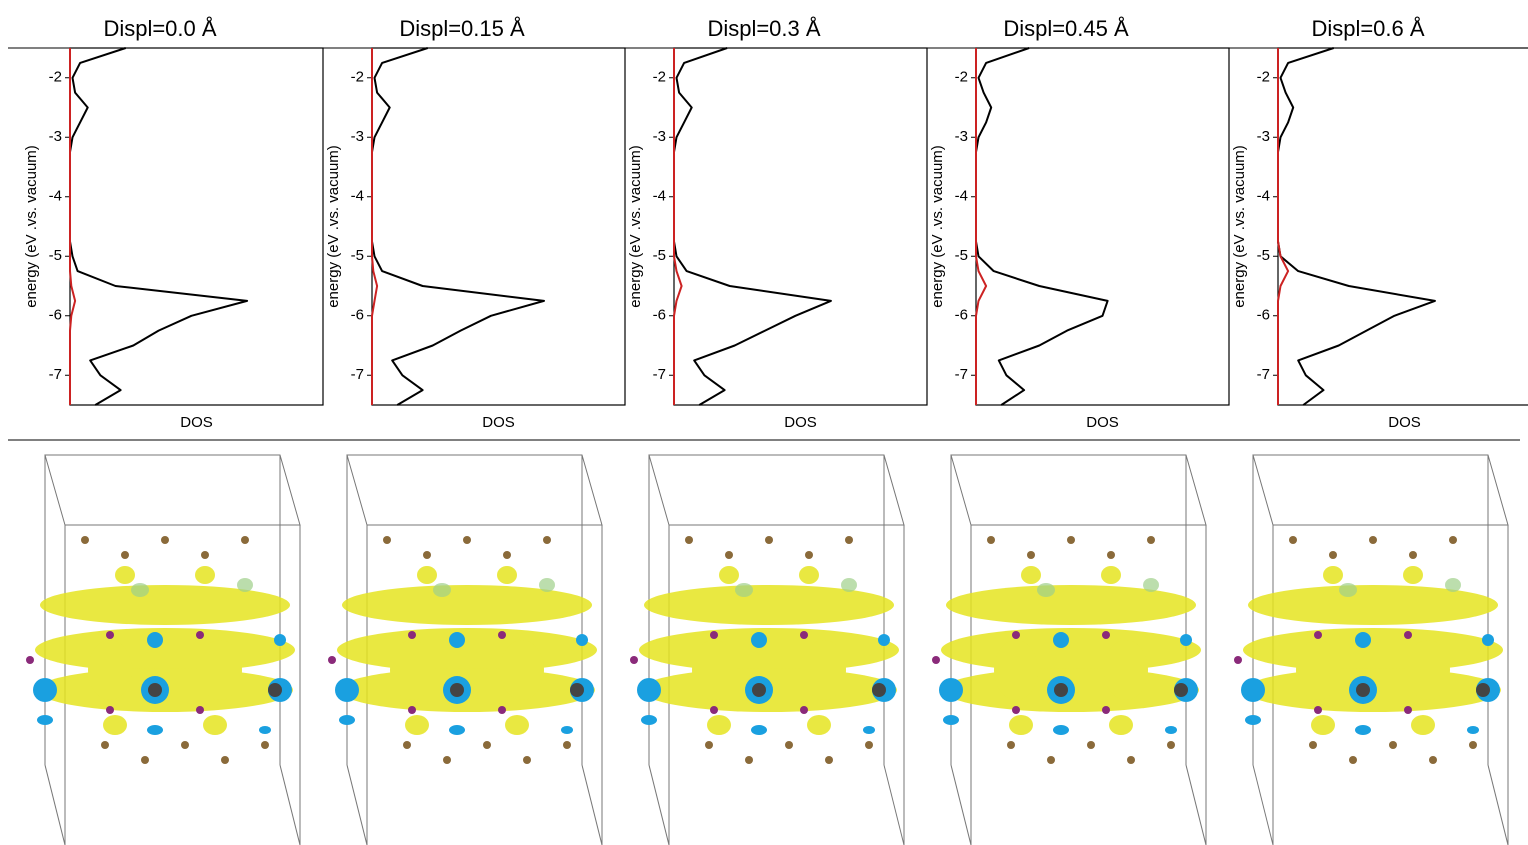  What do you see at coordinates (1066, 28) in the screenshot?
I see `chart-title: Displ=0.45 Å` at bounding box center [1066, 28].